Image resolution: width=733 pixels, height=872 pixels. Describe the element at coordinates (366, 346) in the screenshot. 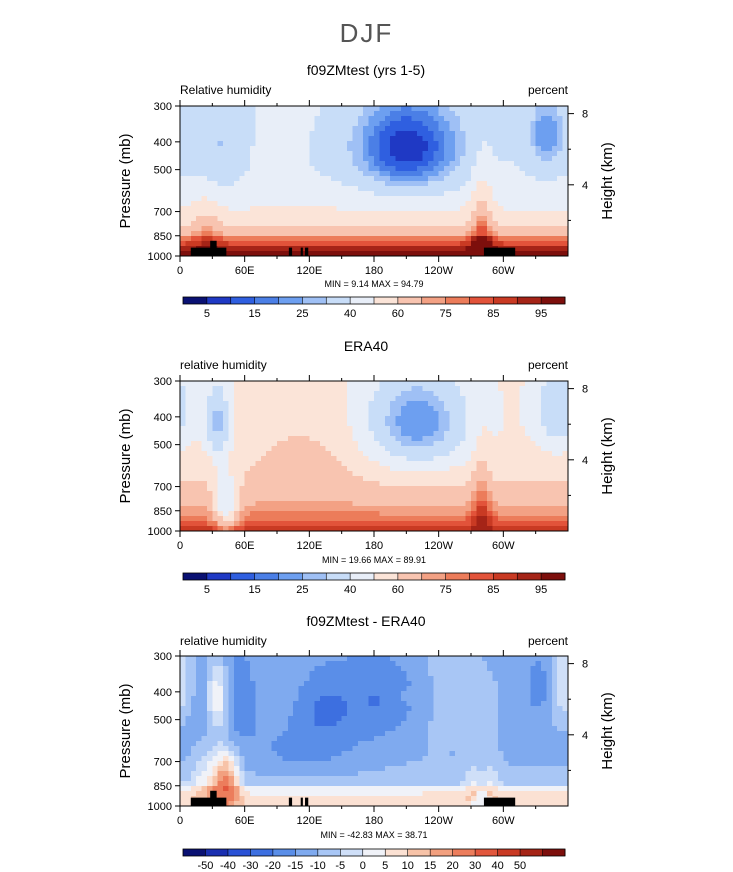

I see `panel-title: ERA40` at that location.